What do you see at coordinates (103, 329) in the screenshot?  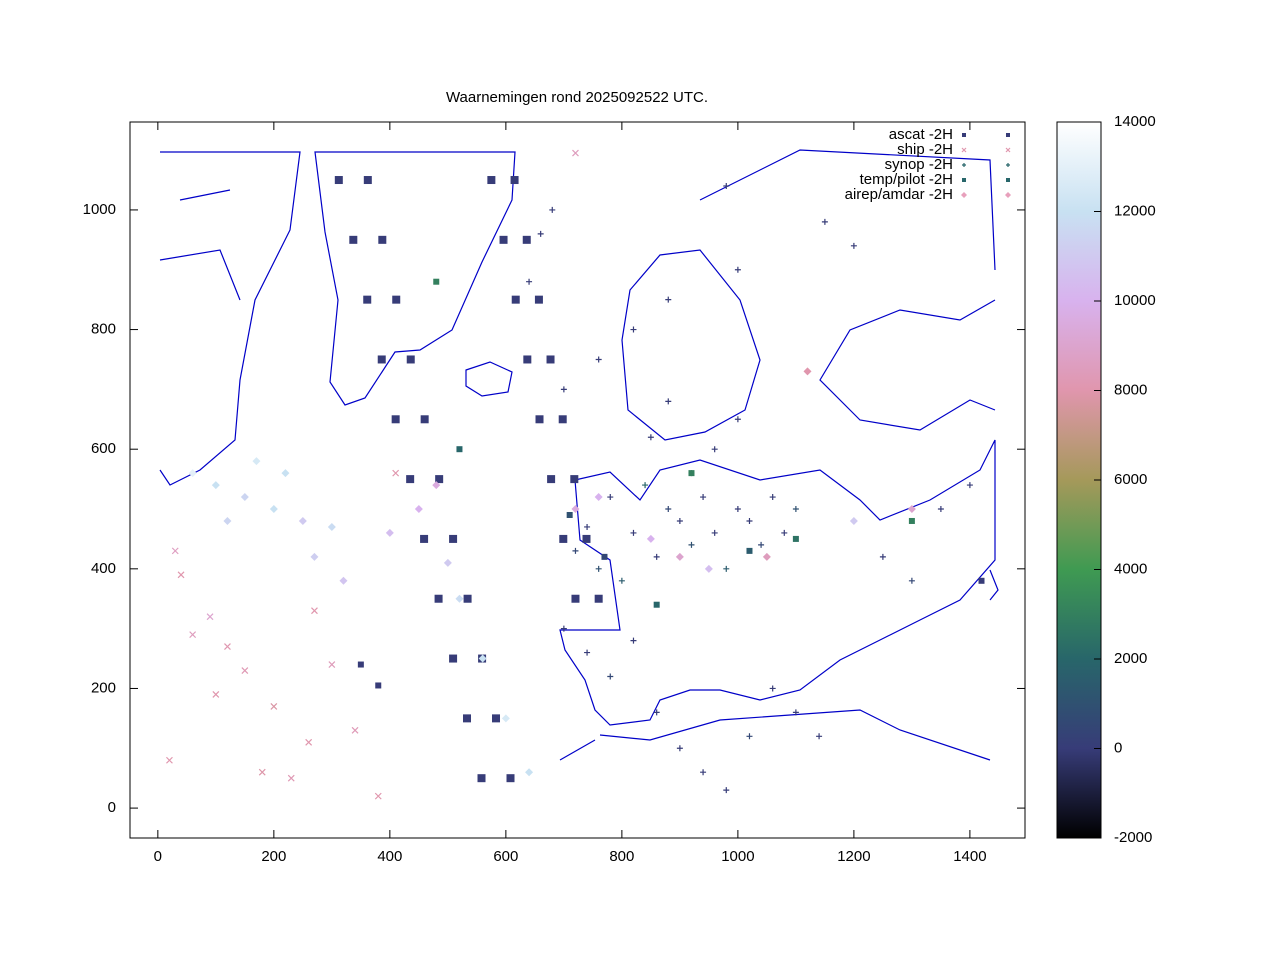 I see `y-tick-label: 800` at bounding box center [103, 329].